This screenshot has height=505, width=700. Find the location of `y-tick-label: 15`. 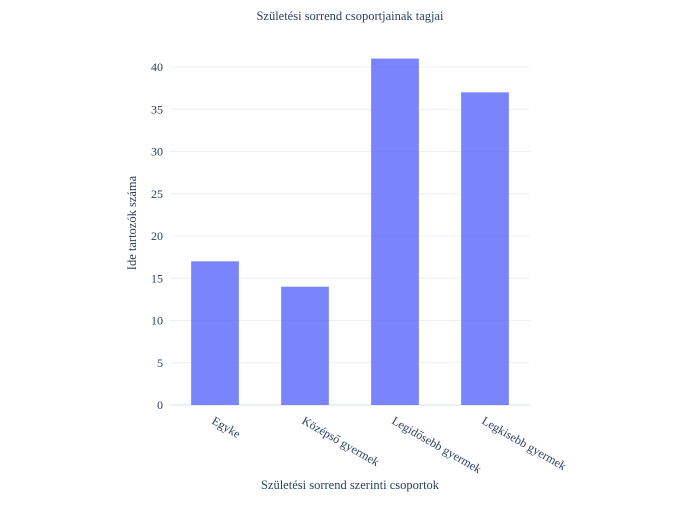

y-tick-label: 15 is located at coordinates (157, 278).